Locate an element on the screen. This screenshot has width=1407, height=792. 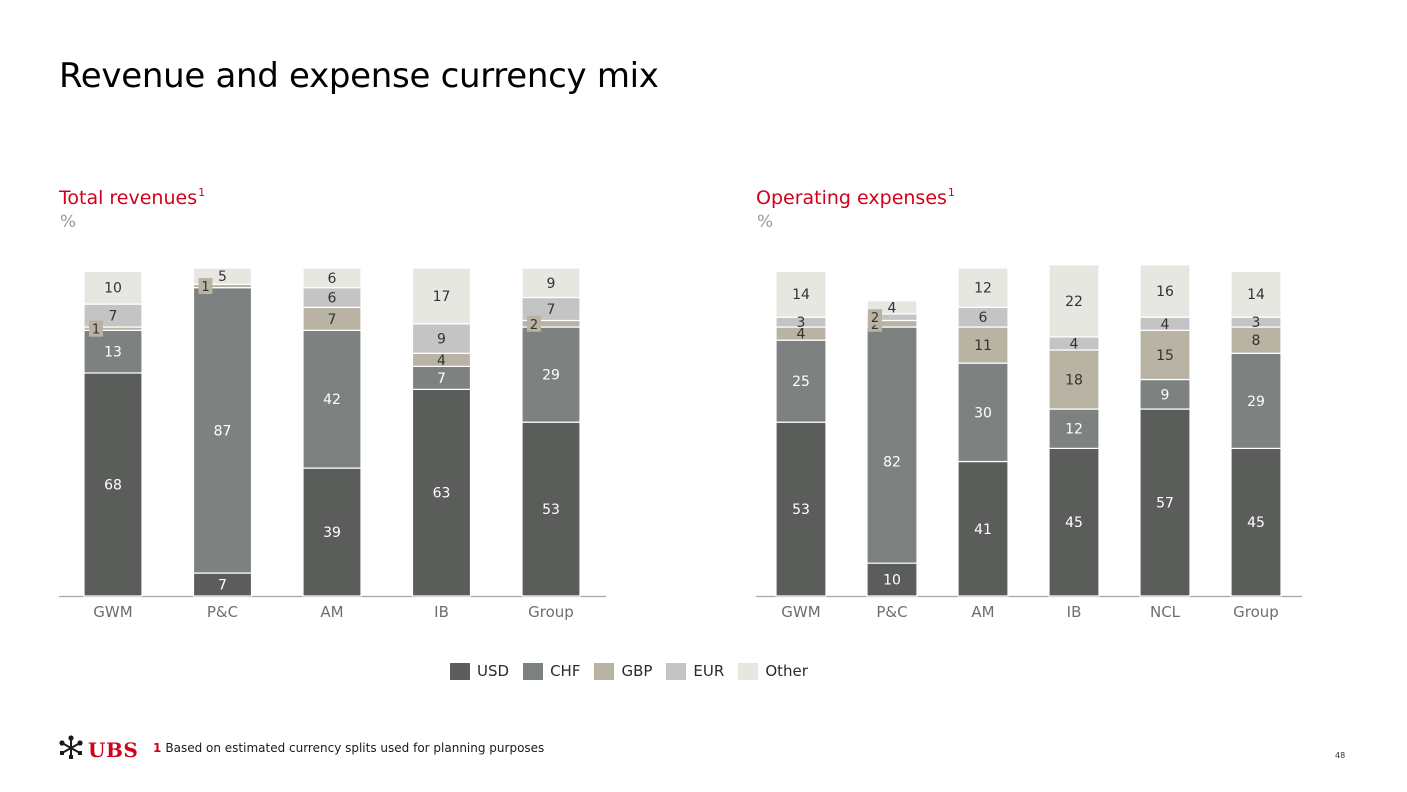
revenues-bar-ib-other is located at coordinates (441, 296).